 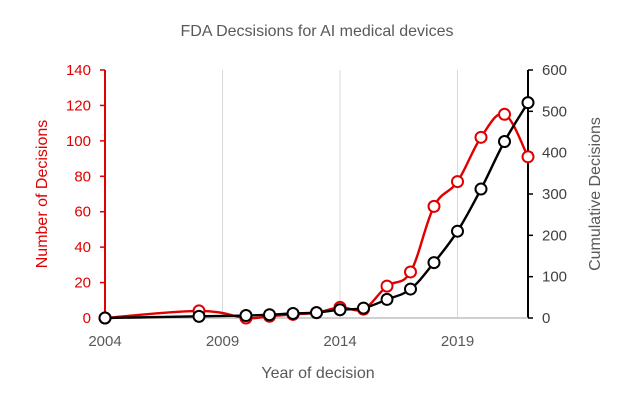 What do you see at coordinates (78, 70) in the screenshot?
I see `left-tick-label: 140` at bounding box center [78, 70].